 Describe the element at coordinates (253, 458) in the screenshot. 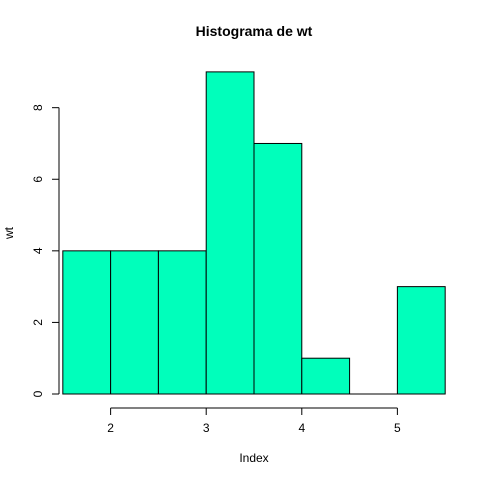

I see `x-axis-label: Index` at that location.